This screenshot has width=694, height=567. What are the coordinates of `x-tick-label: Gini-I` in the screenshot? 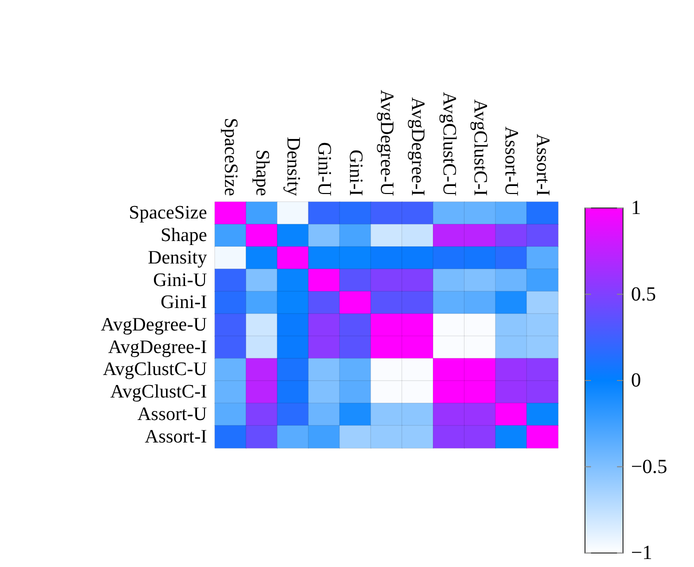 It's located at (355, 173).